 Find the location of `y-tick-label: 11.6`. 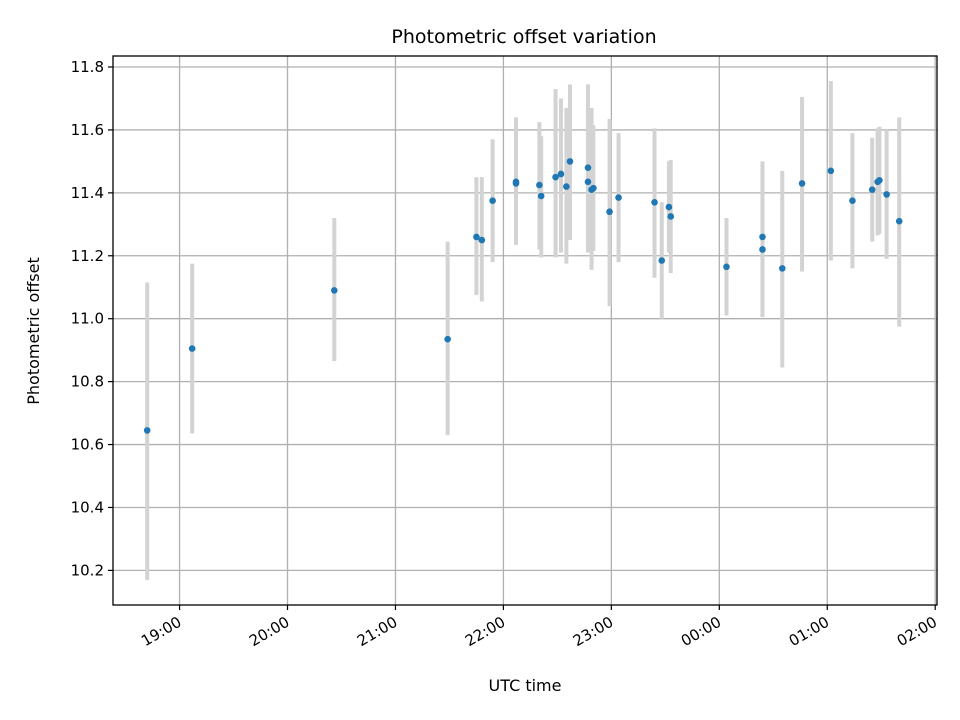

y-tick-label: 11.6 is located at coordinates (87, 130).